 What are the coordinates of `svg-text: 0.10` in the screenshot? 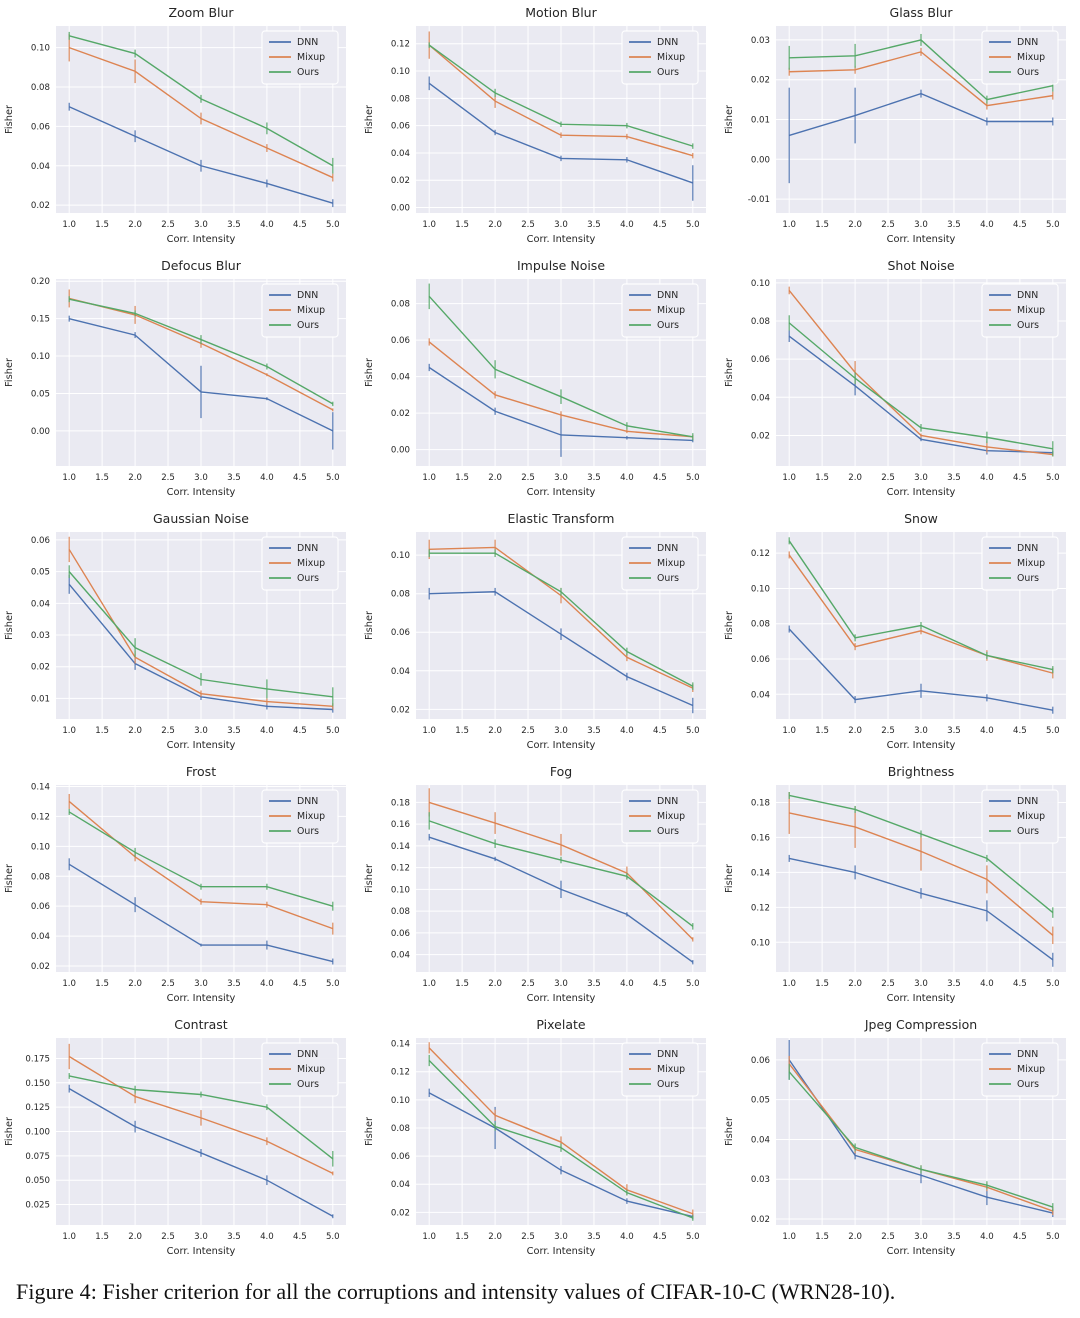 It's located at (400, 890).